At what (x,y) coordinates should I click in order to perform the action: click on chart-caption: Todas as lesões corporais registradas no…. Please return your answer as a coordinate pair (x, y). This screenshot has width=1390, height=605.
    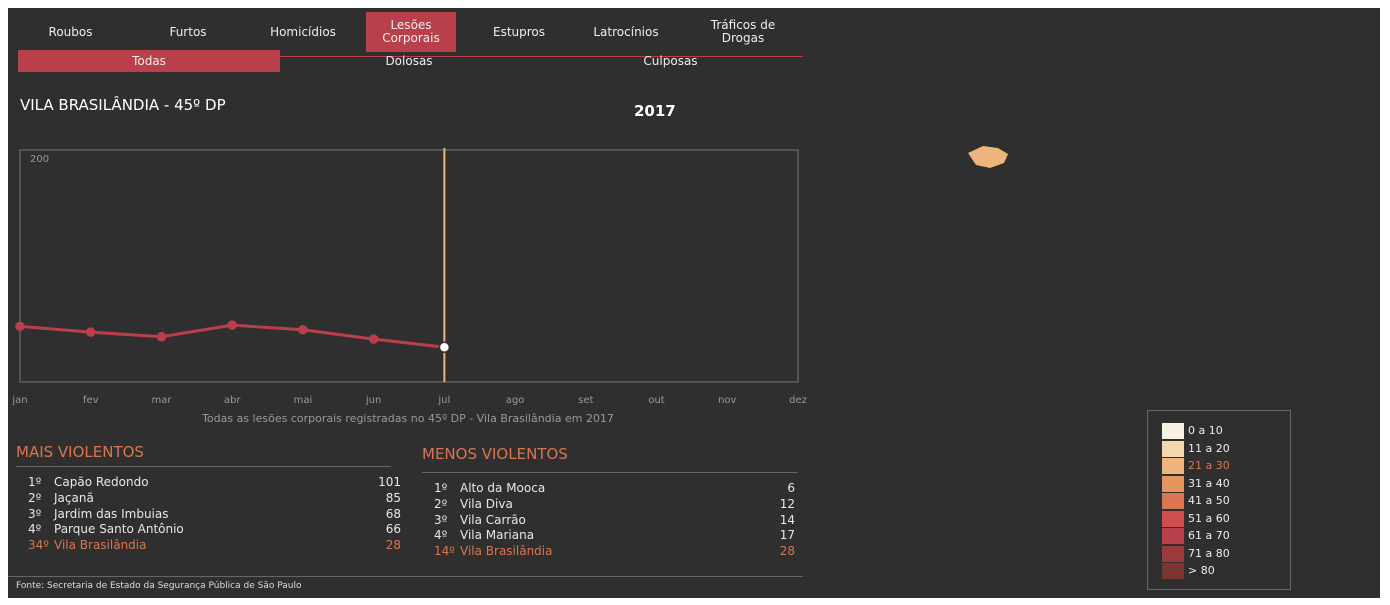
    Looking at the image, I should click on (407, 418).